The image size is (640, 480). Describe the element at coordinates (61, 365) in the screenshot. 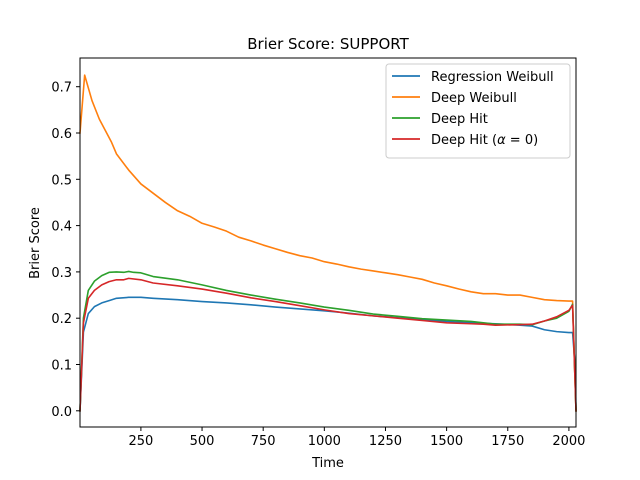

I see `y-tick-label: 0.1` at that location.